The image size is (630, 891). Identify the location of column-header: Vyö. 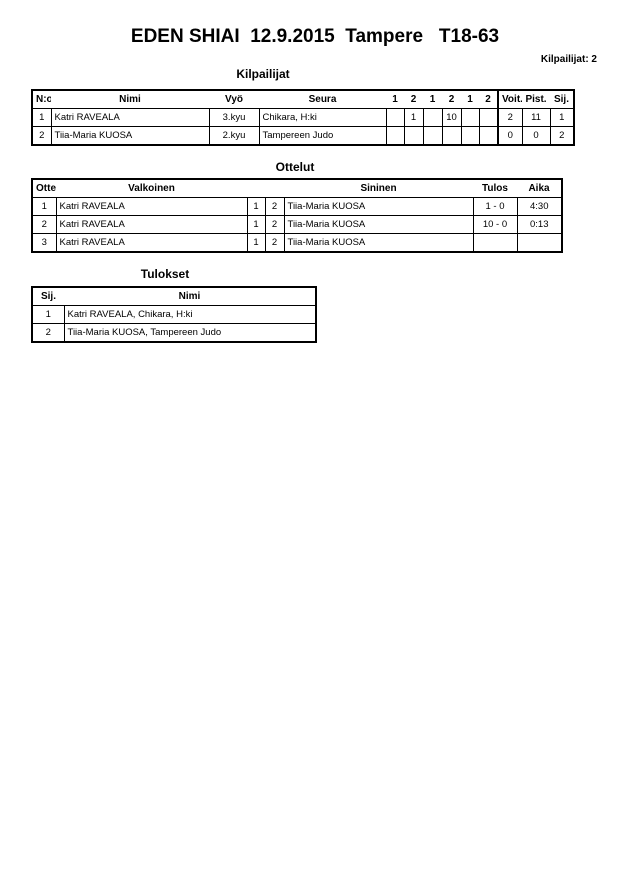
(234, 99).